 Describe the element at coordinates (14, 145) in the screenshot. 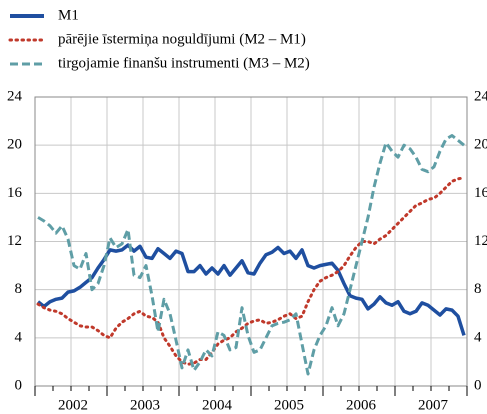

I see `y-tick-label: 20` at that location.